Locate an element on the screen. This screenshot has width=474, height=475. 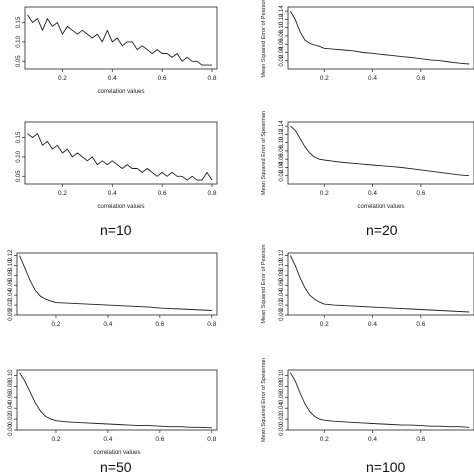
y-tick-label: 0.15 is located at coordinates (19, 22).